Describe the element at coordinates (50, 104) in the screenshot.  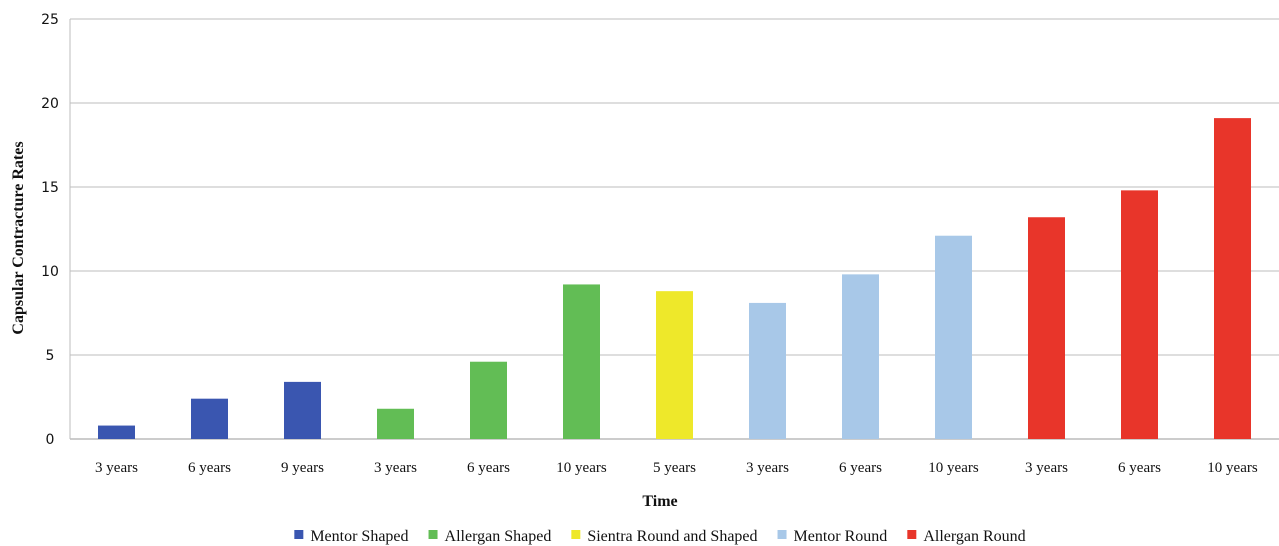
I see `y-tick-label: 20` at that location.